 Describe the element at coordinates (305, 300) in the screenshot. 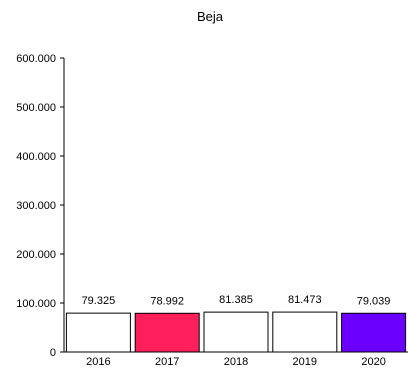

I see `data-label: 81.473` at that location.